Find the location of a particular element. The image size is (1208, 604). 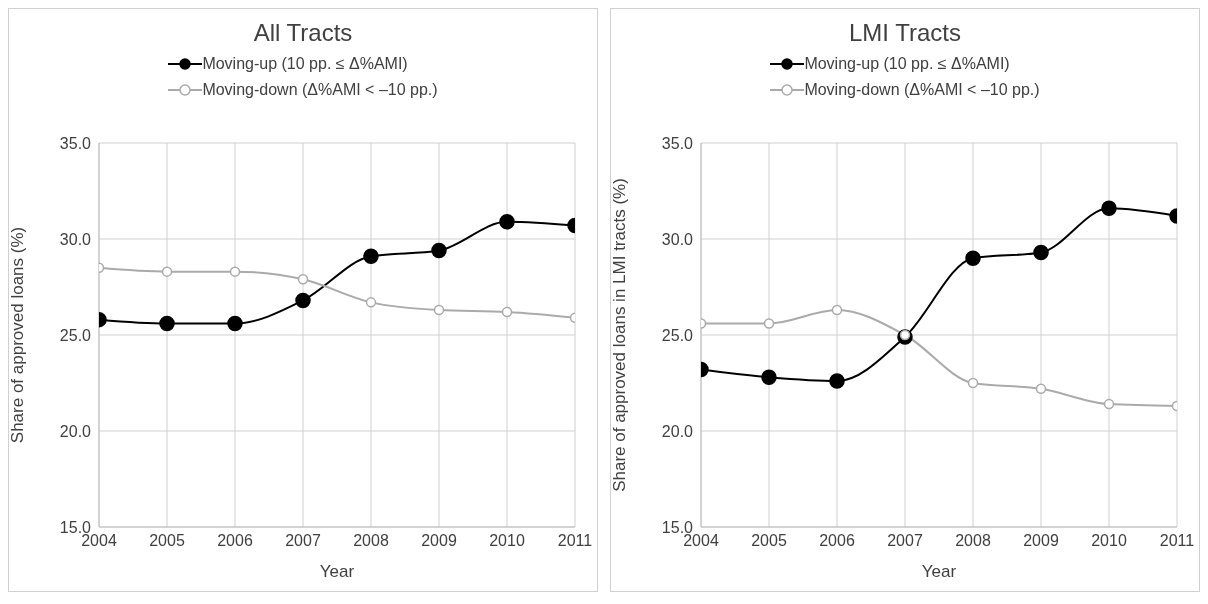

chart-title: LMI Tracts is located at coordinates (905, 33).